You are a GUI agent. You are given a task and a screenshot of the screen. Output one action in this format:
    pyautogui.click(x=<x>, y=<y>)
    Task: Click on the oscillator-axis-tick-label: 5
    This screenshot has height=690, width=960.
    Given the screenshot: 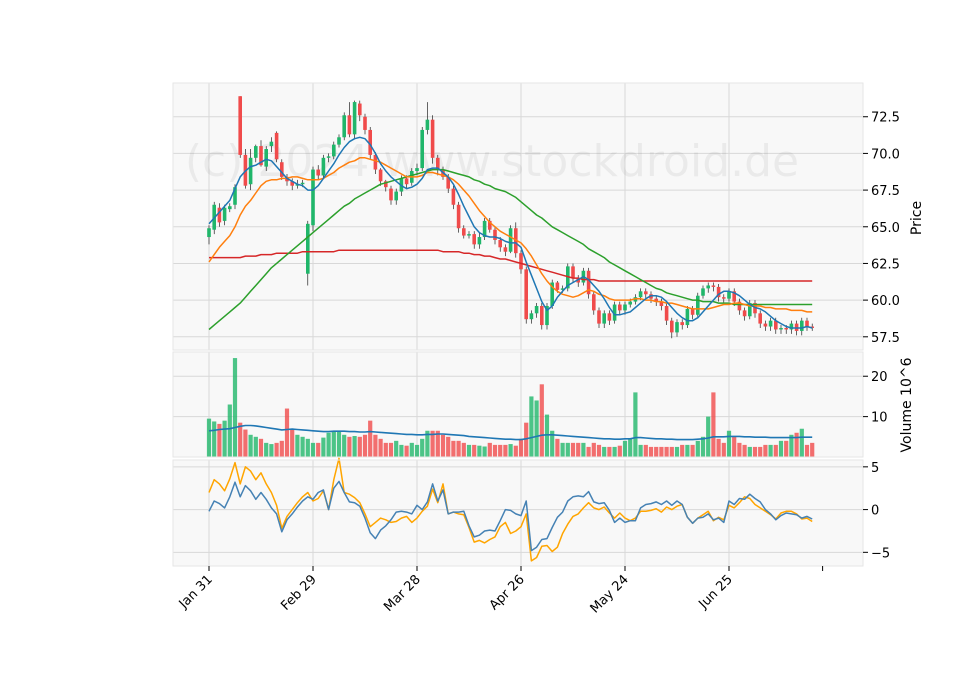 What is the action you would take?
    pyautogui.click(x=875, y=468)
    